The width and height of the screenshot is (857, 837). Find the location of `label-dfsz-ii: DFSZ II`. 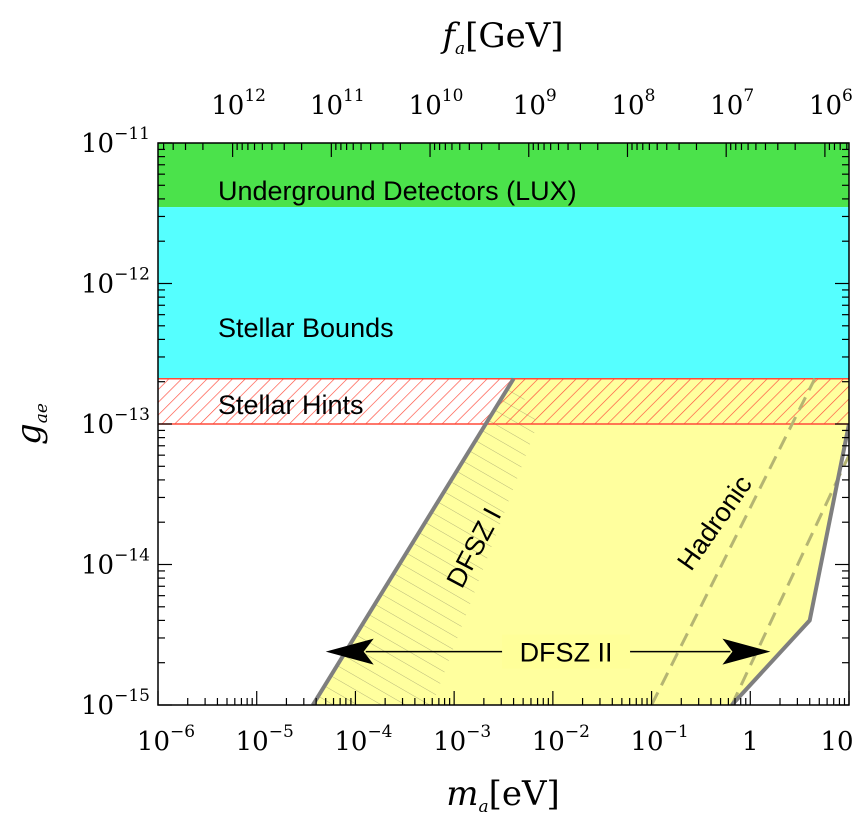

label-dfsz-ii: DFSZ II is located at coordinates (566, 653).